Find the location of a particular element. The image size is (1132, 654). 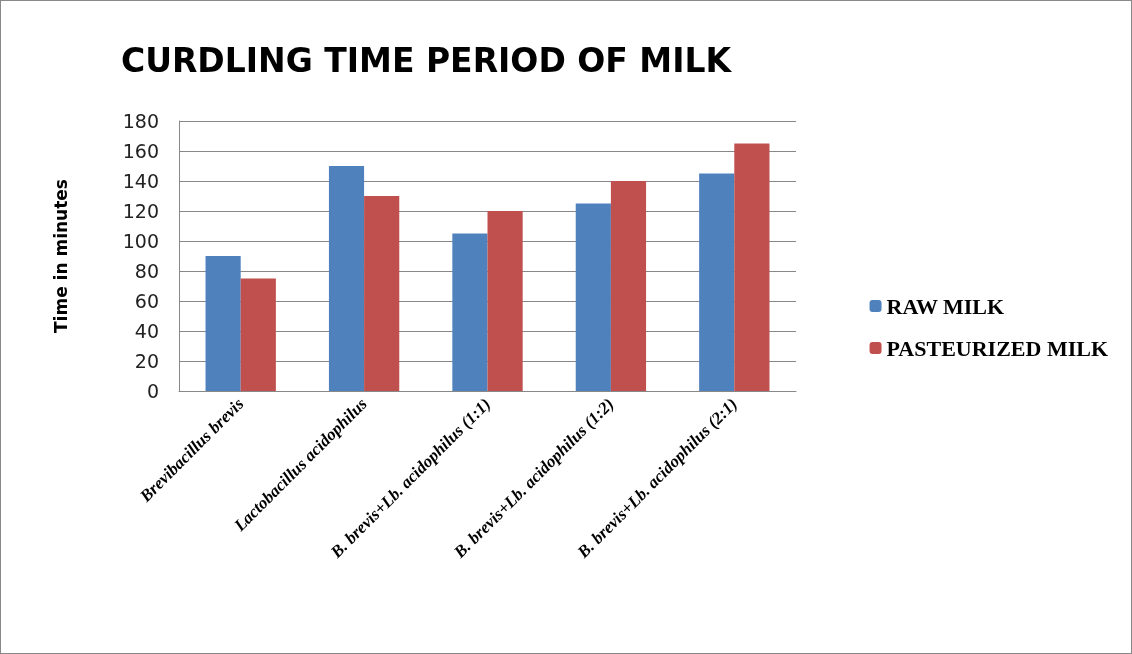

y-tick-label: 160 is located at coordinates (140, 151).